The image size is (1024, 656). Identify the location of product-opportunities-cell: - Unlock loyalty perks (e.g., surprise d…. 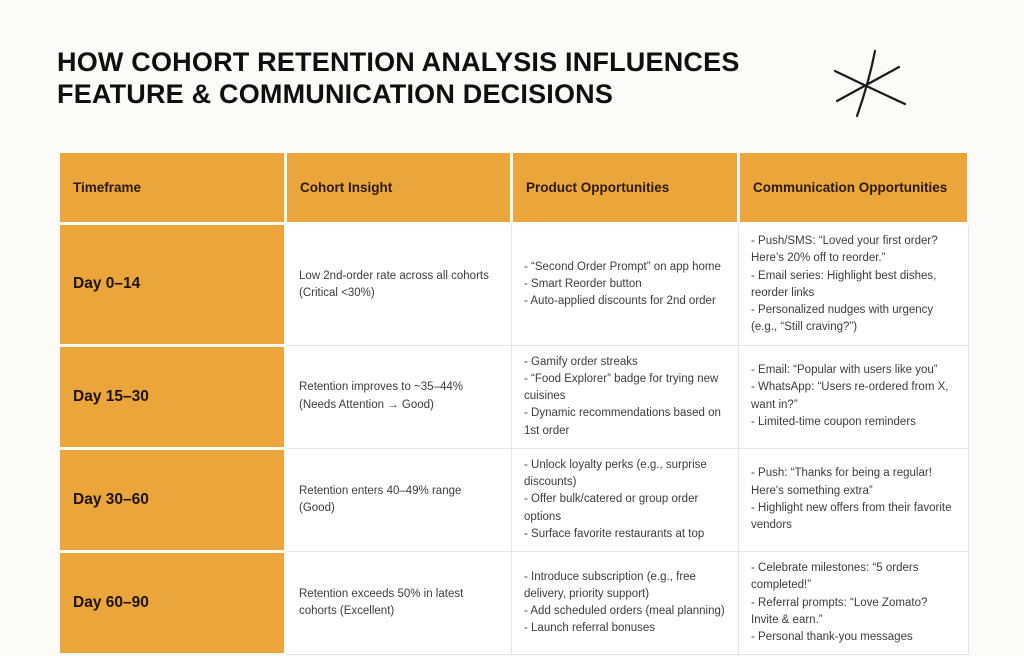
(625, 500).